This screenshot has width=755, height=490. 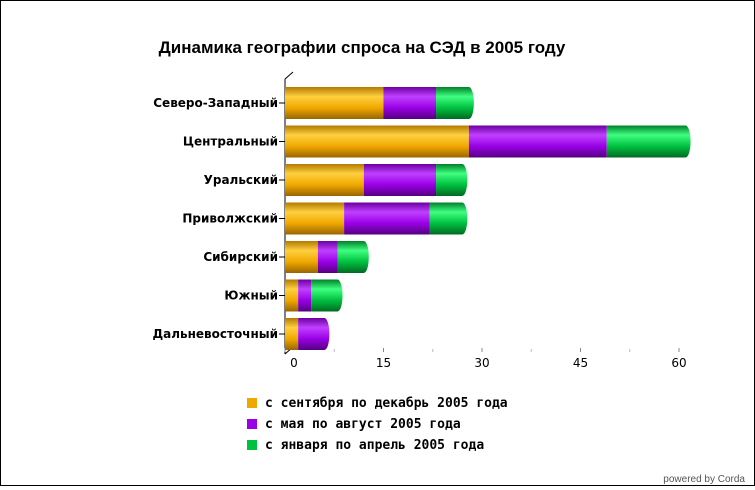 I want to click on category-label: Центральный, so click(x=230, y=142).